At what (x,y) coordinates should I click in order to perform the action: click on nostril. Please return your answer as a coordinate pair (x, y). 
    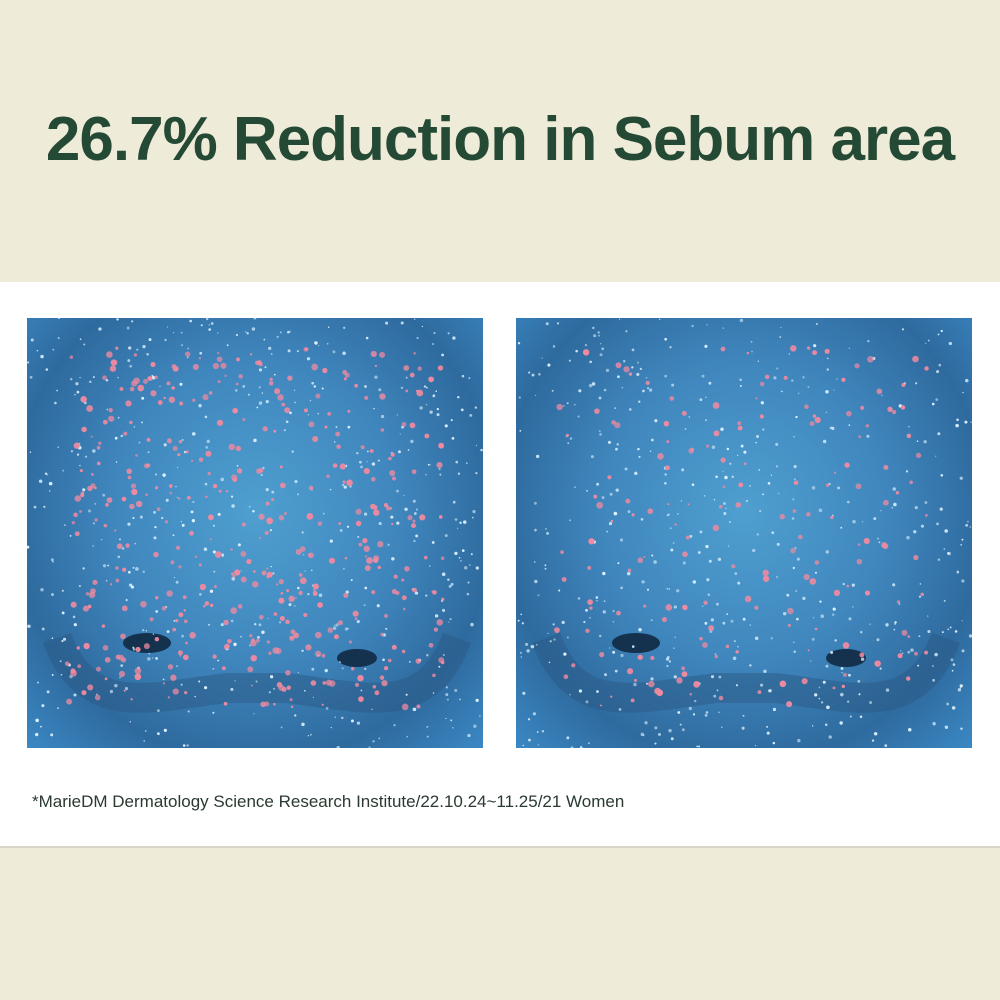
    Looking at the image, I should click on (147, 643).